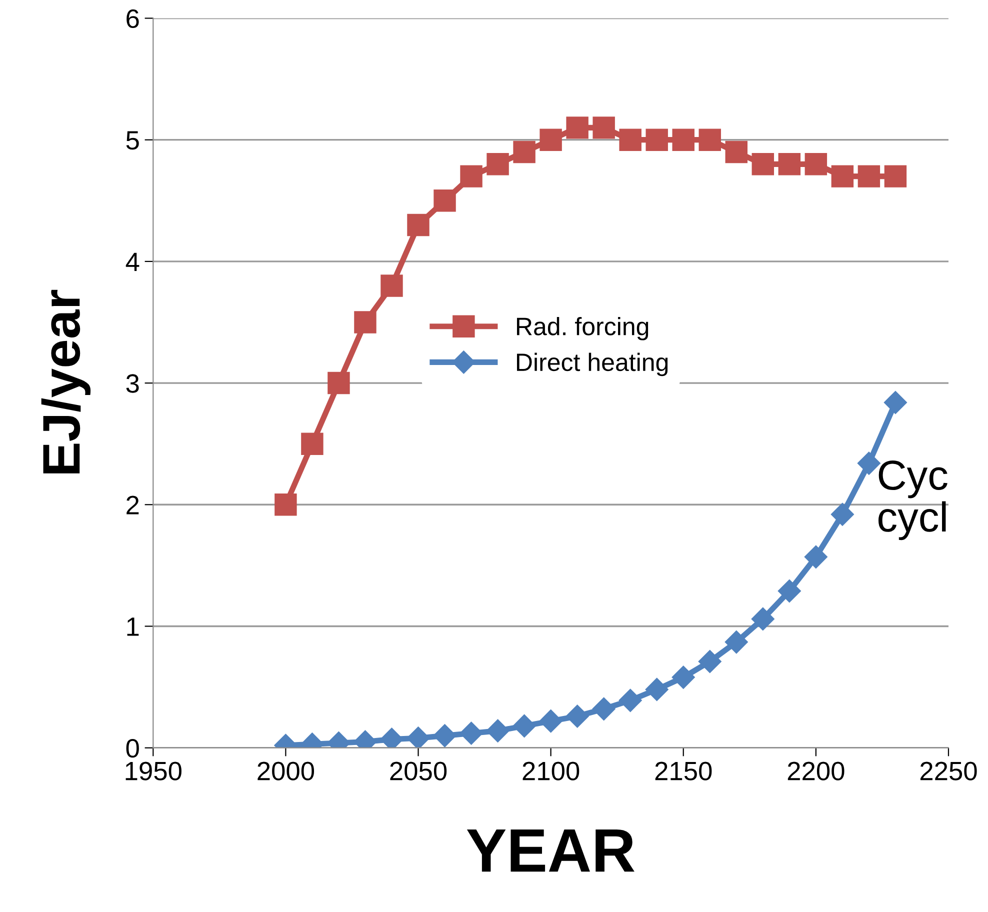  Describe the element at coordinates (816, 771) in the screenshot. I see `x-tick-label: 2200` at that location.